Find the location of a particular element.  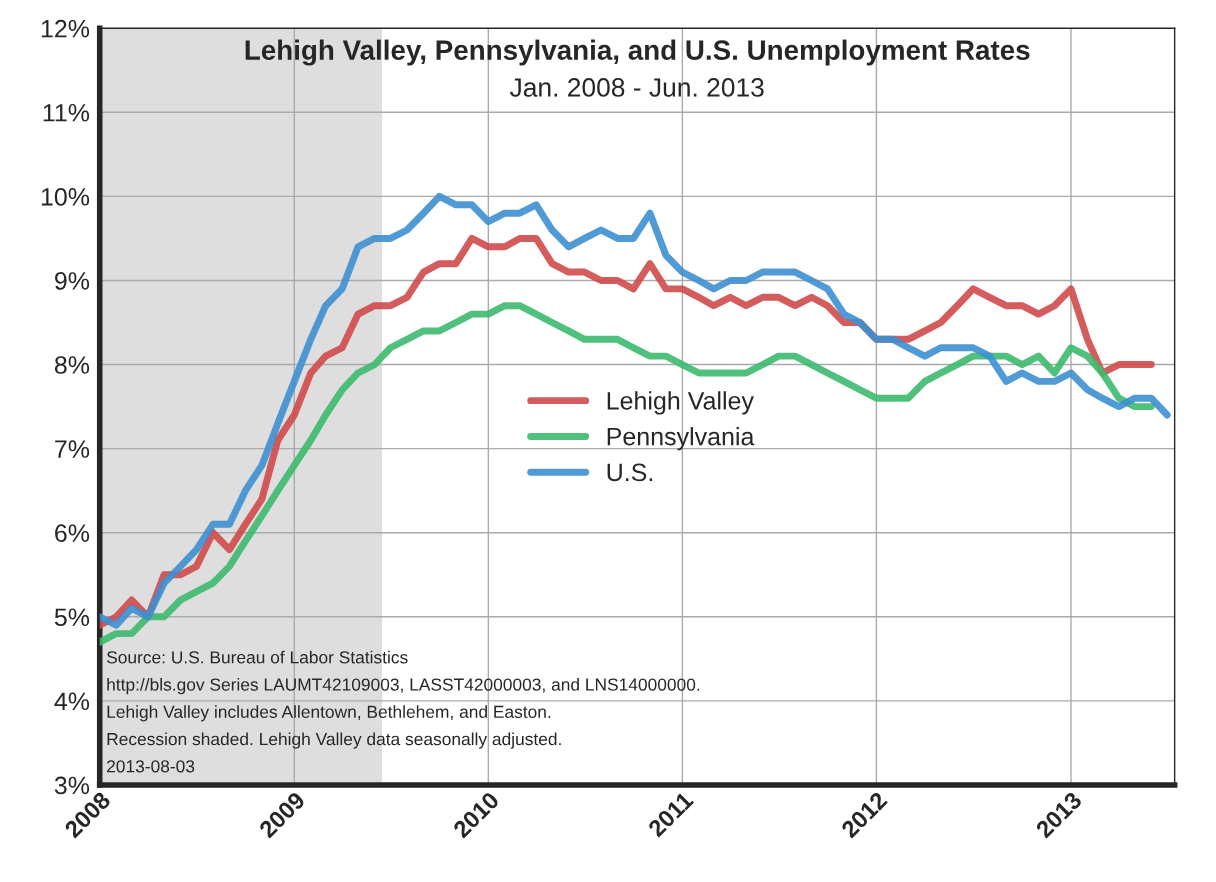

y-tick-label: 5% is located at coordinates (72, 617).